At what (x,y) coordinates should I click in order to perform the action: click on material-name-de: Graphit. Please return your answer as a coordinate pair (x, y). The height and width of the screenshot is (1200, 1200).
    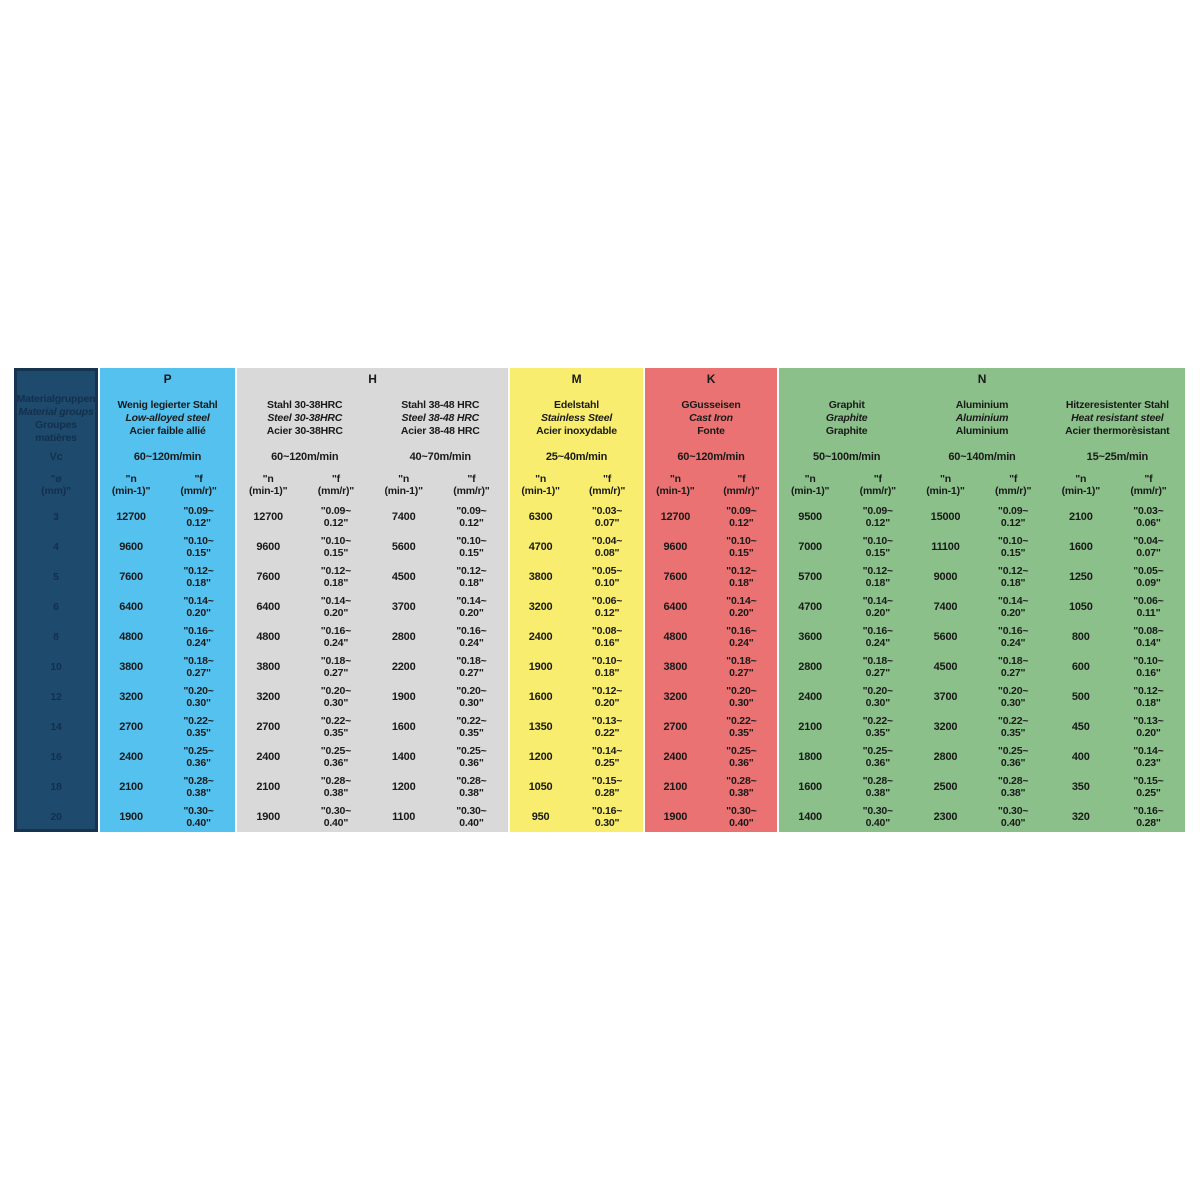
    Looking at the image, I should click on (846, 405).